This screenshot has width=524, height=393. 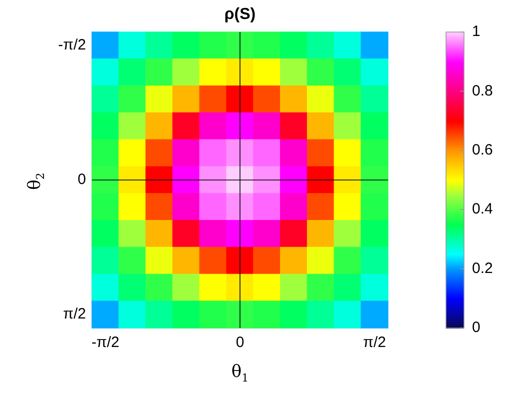 I want to click on y-tick-label: -π/2, so click(x=72, y=45).